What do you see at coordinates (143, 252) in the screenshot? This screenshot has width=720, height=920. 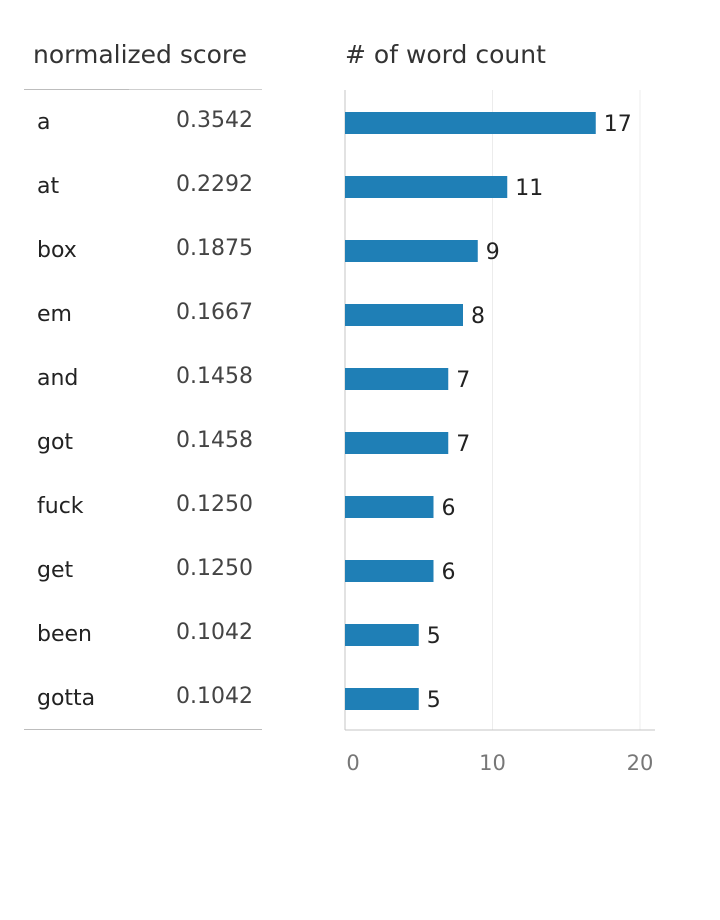 I see `table-row: box 0.1875` at bounding box center [143, 252].